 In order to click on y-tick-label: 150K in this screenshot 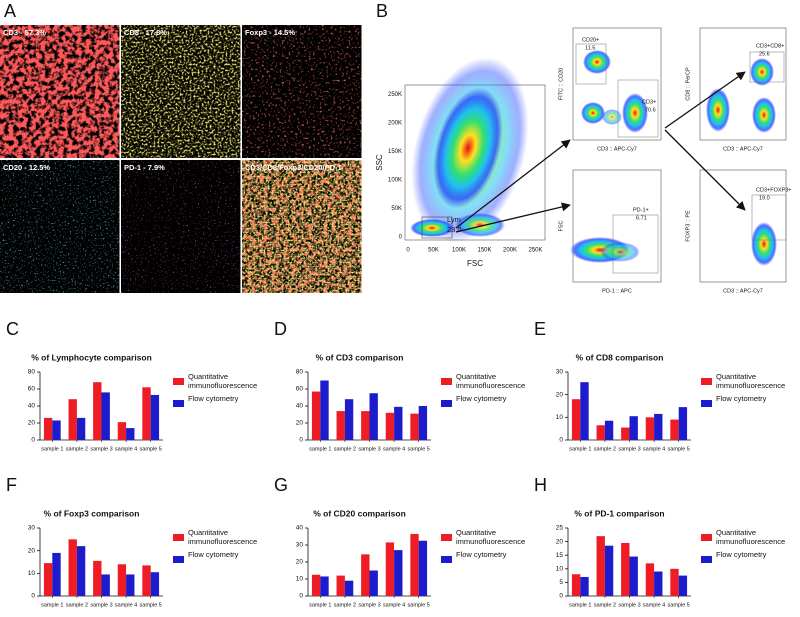, I will do `click(395, 152)`.